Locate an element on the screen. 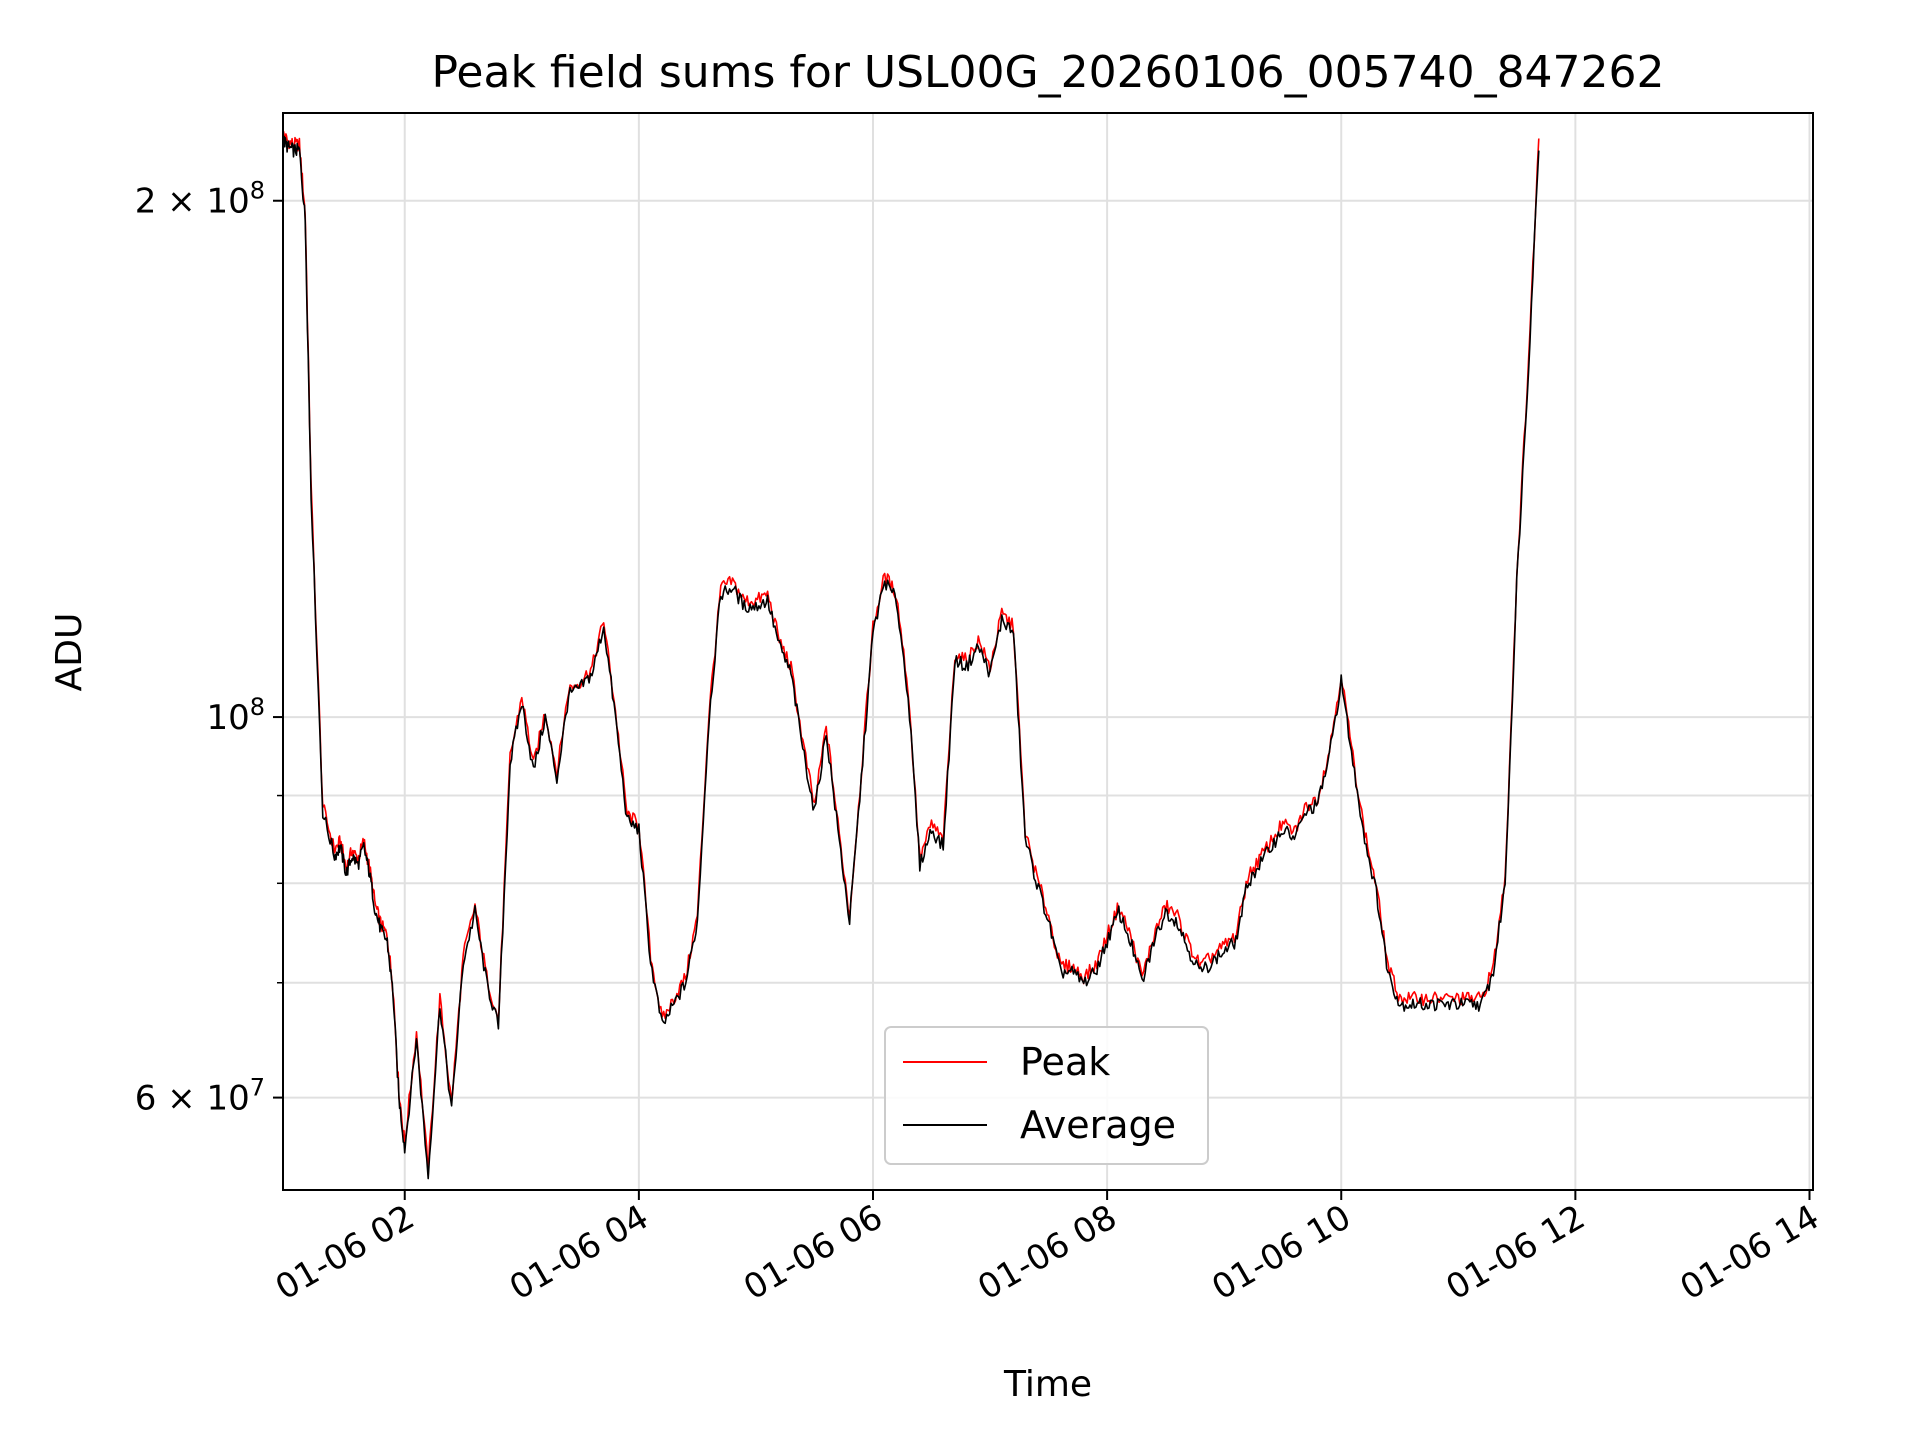 Image resolution: width=1920 pixels, height=1440 pixels. y-tick-label: 6 × 10⁷ is located at coordinates (200, 1096).